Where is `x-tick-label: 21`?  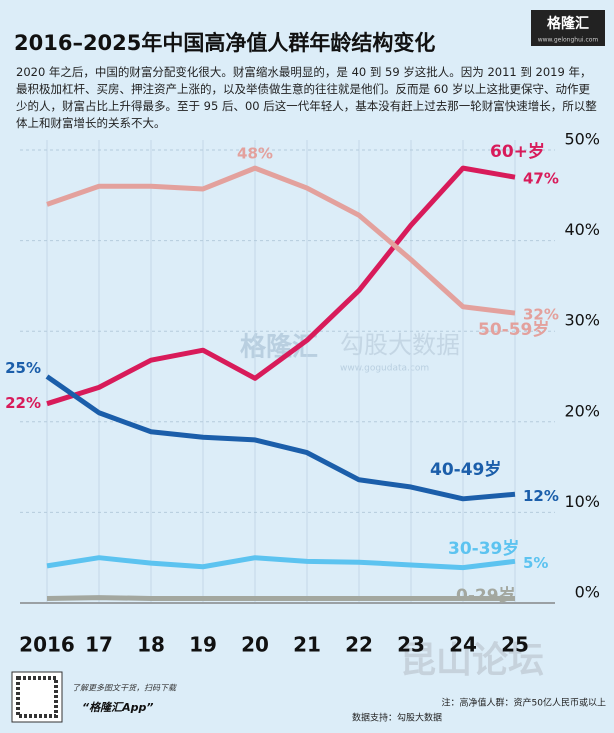
x-tick-label: 21 is located at coordinates (307, 645).